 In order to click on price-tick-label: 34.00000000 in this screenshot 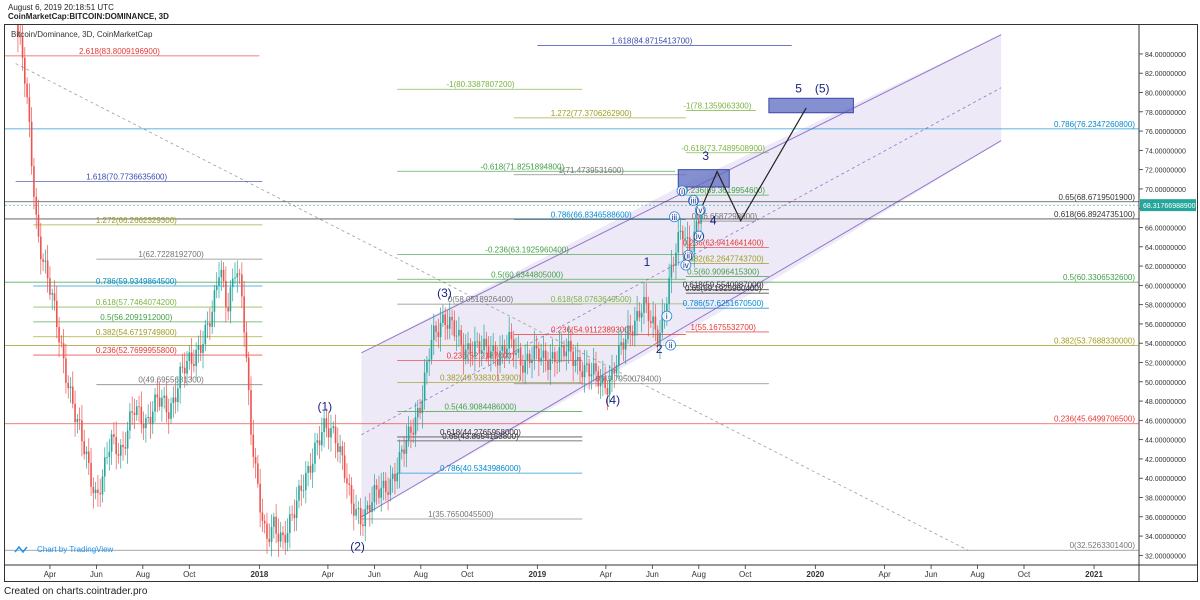, I will do `click(1165, 537)`.